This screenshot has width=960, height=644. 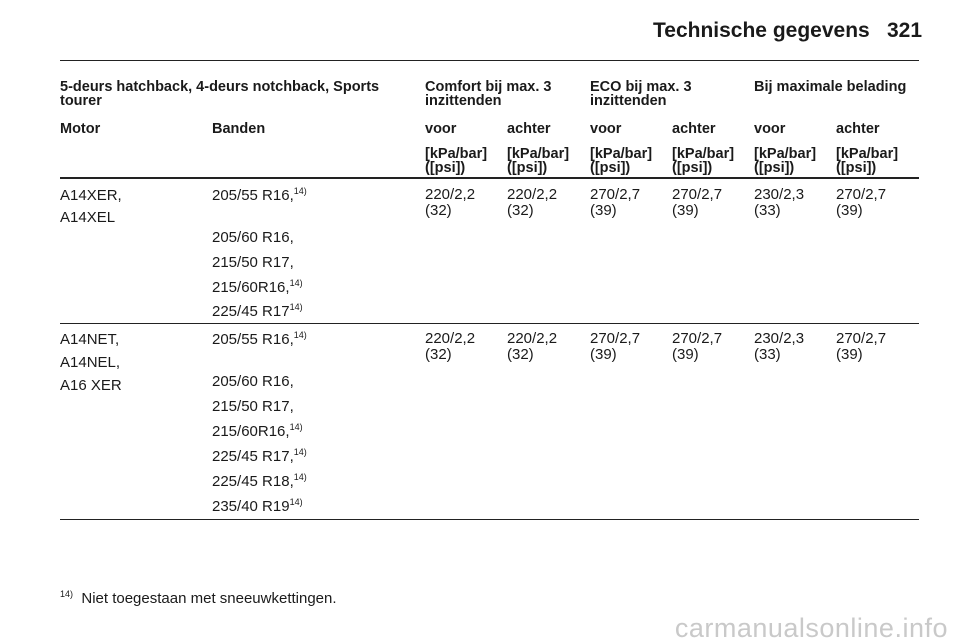 What do you see at coordinates (489, 519) in the screenshot?
I see `table-bottom-rule` at bounding box center [489, 519].